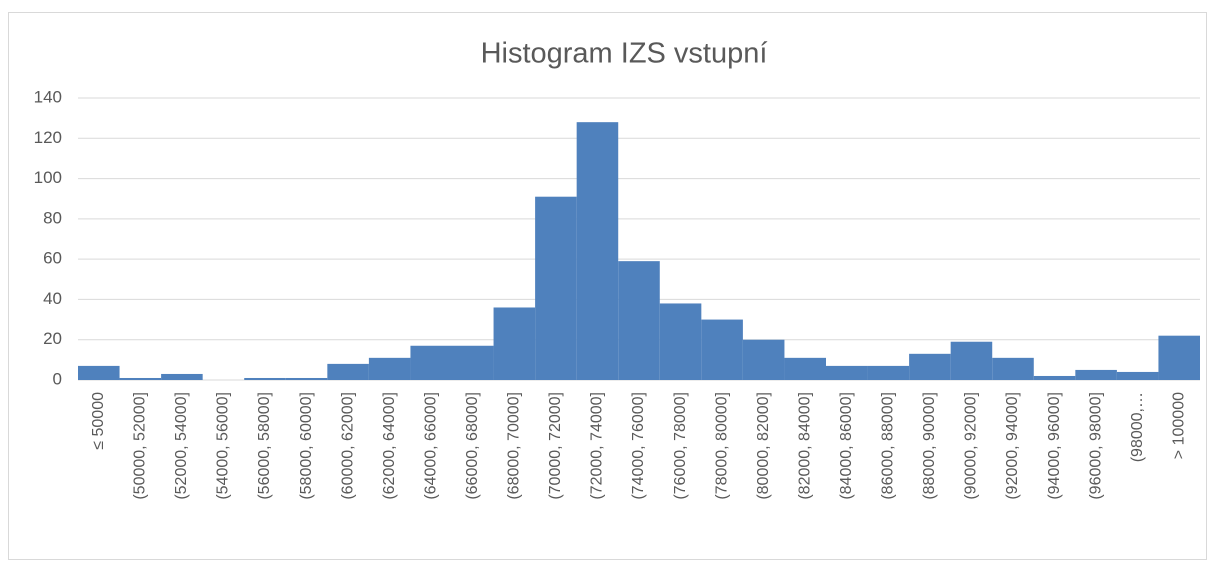  What do you see at coordinates (804, 446) in the screenshot?
I see `x-tick-label: (82000, 84000]` at bounding box center [804, 446].